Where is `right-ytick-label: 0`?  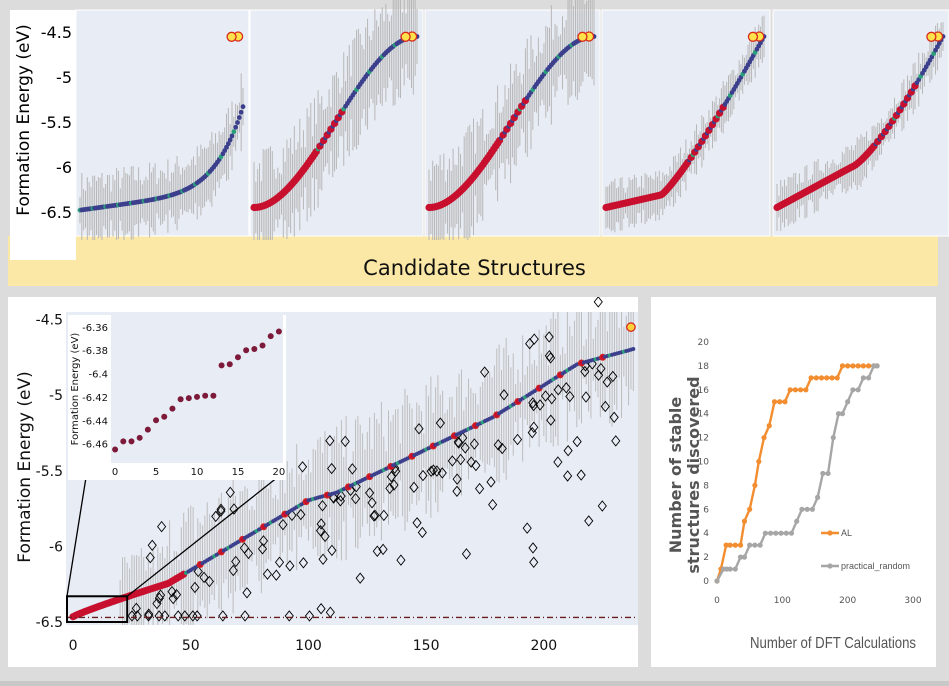 right-ytick-label: 0 is located at coordinates (706, 582).